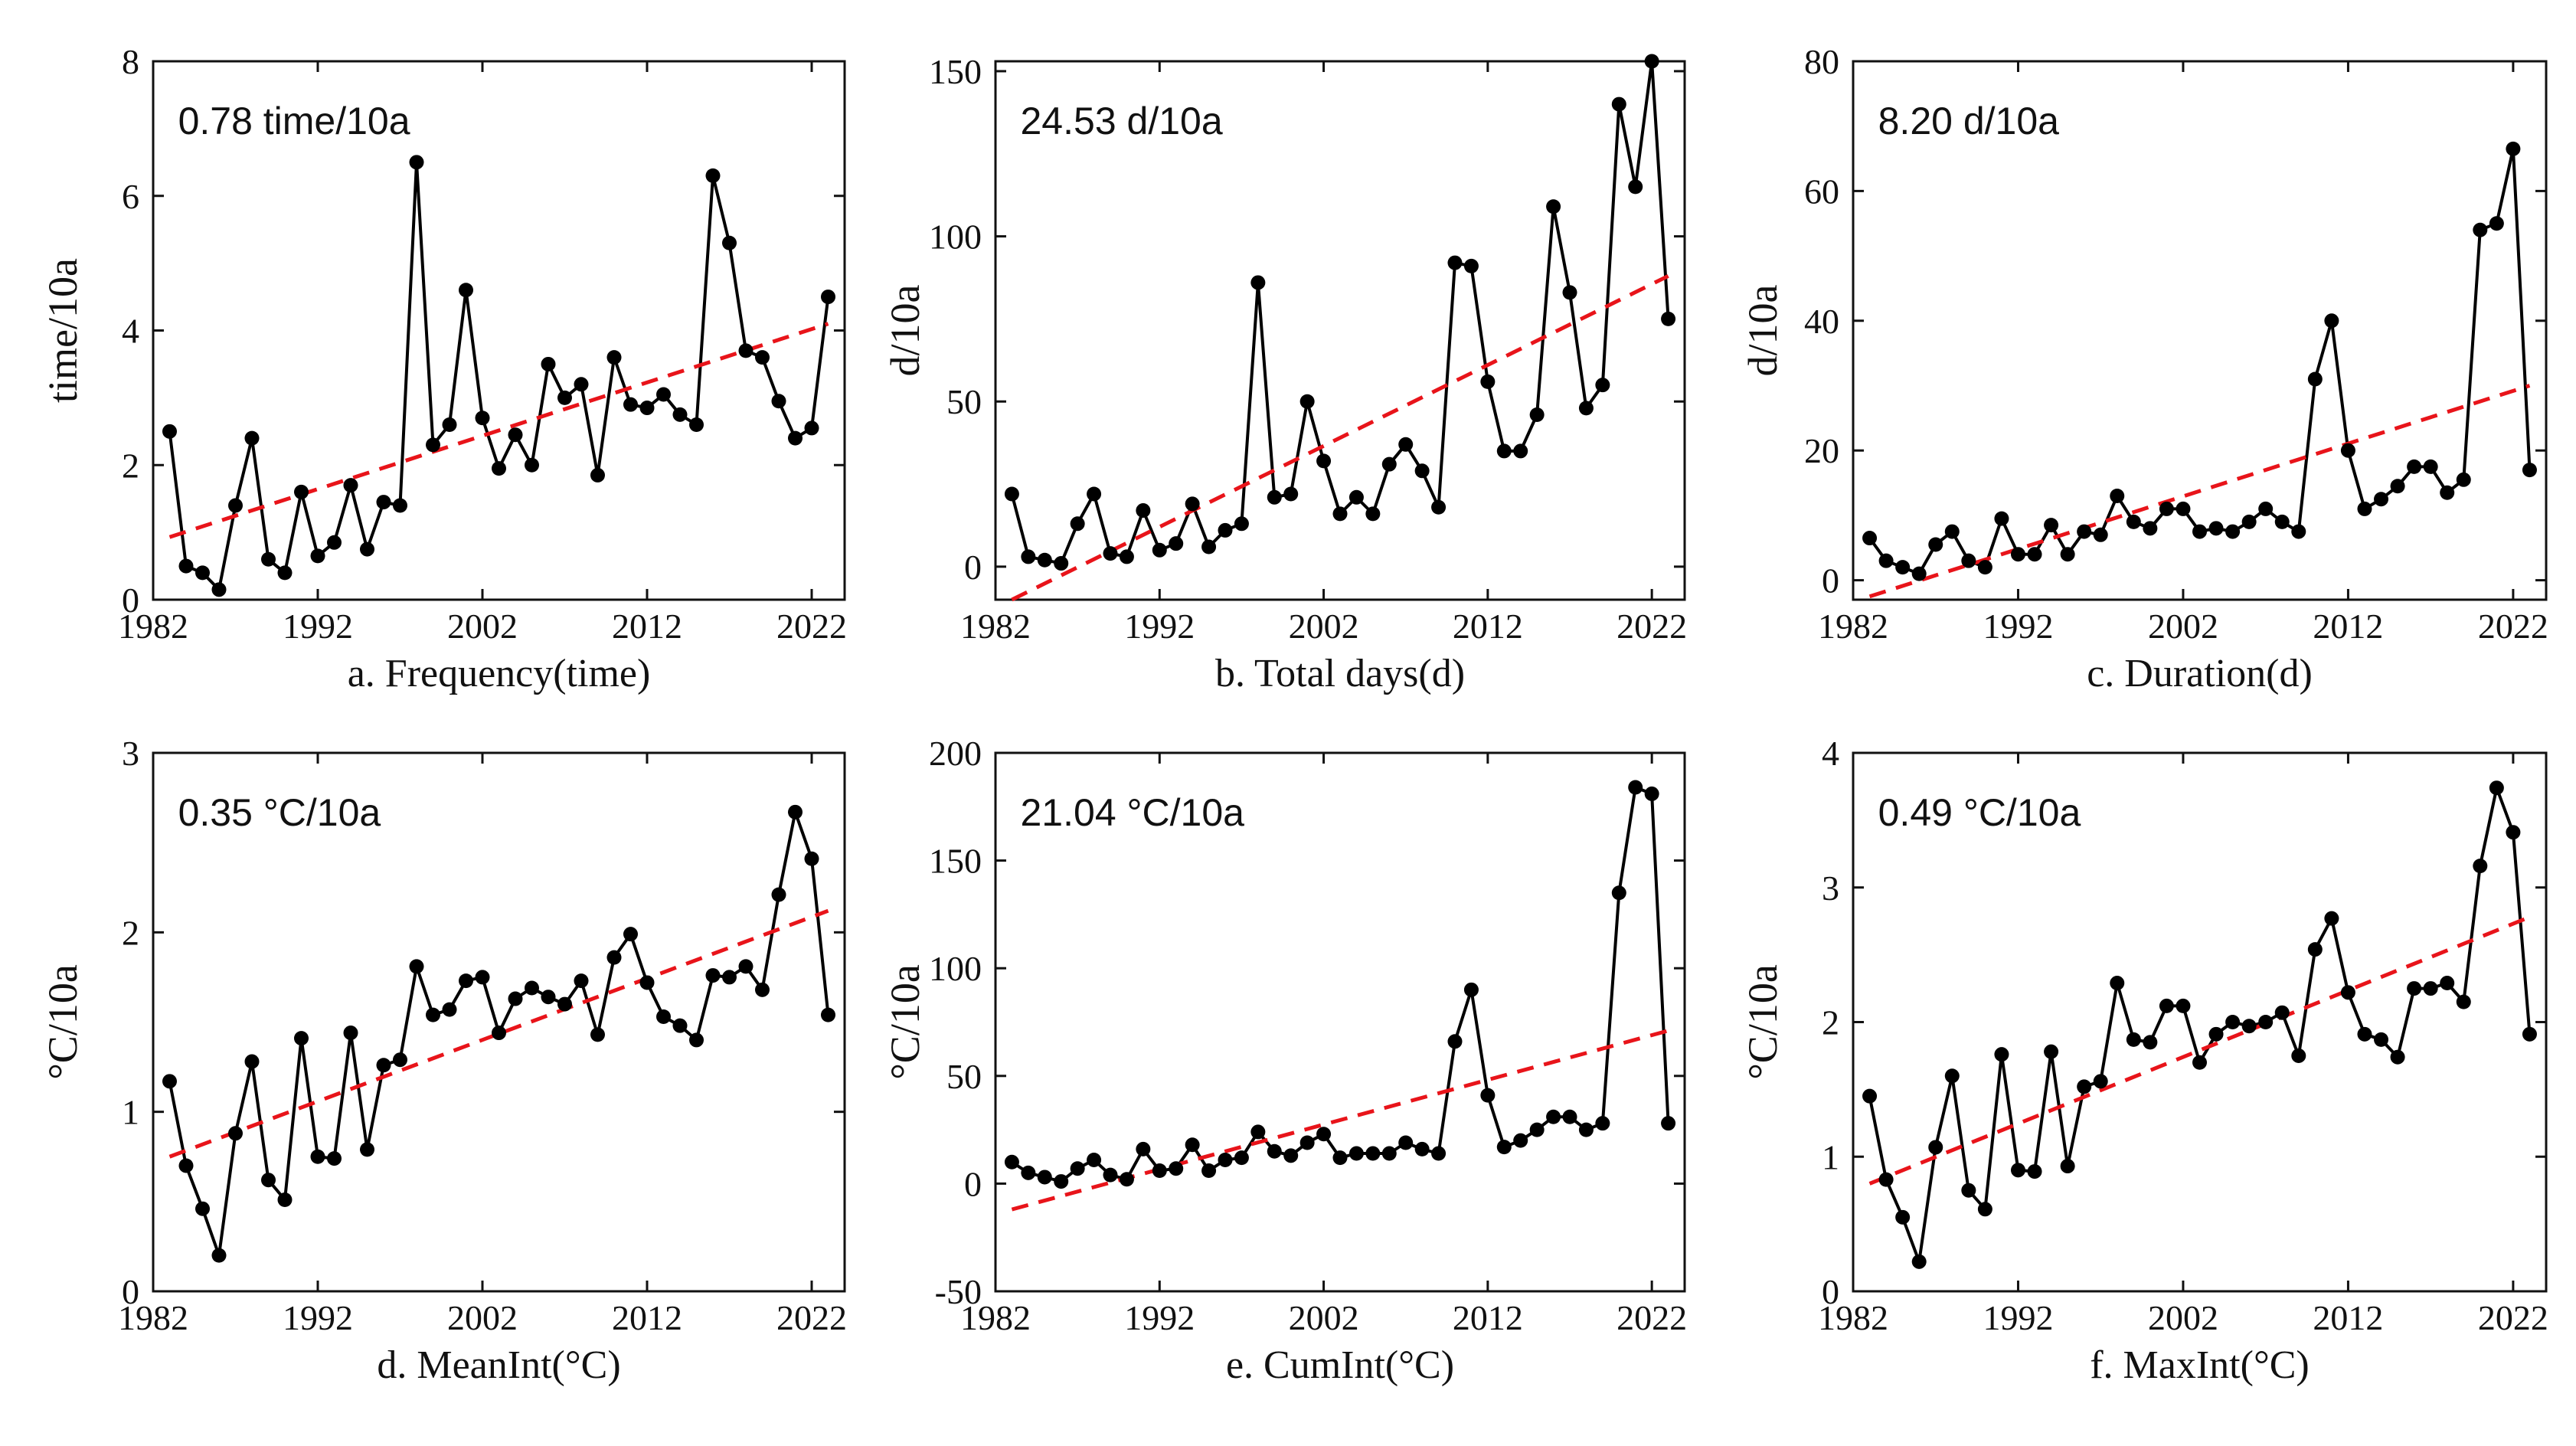  Describe the element at coordinates (1340, 1365) in the screenshot. I see `x-axis-label: e. CumInt(°C)` at that location.